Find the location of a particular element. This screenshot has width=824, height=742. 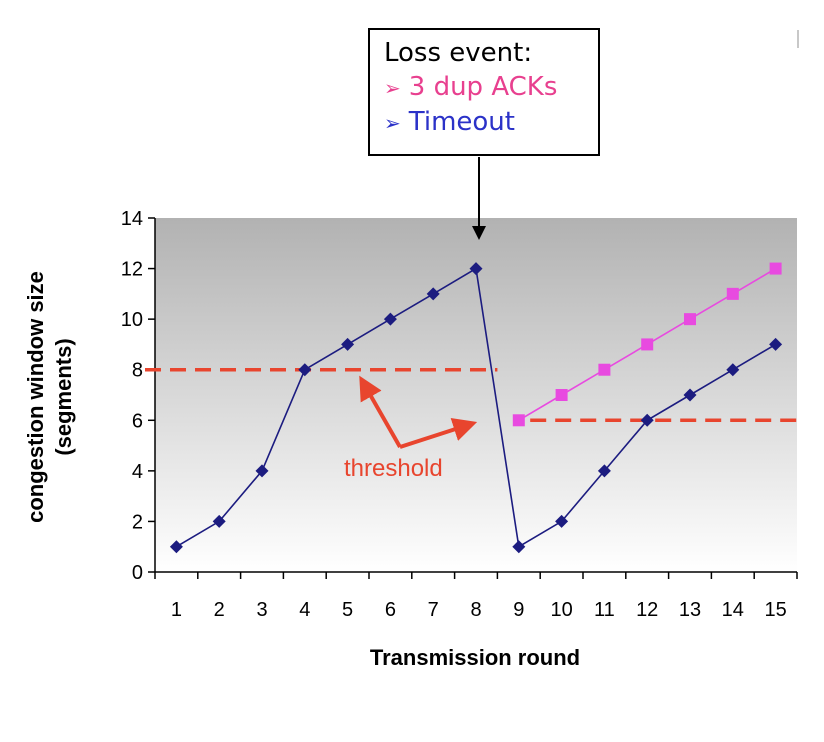

y-tick-label: 14 is located at coordinates (132, 219).